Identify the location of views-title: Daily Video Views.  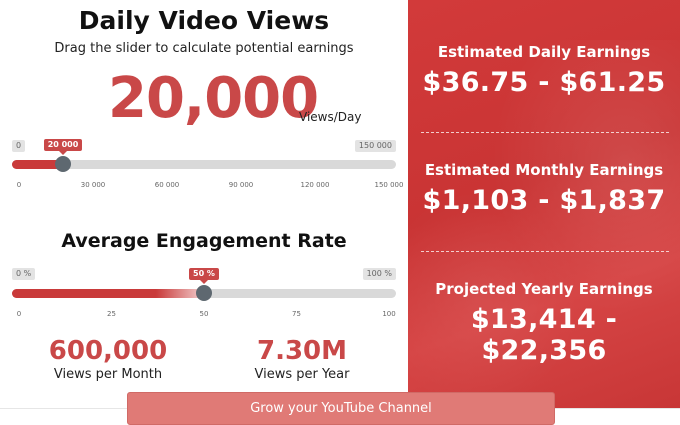
(204, 20).